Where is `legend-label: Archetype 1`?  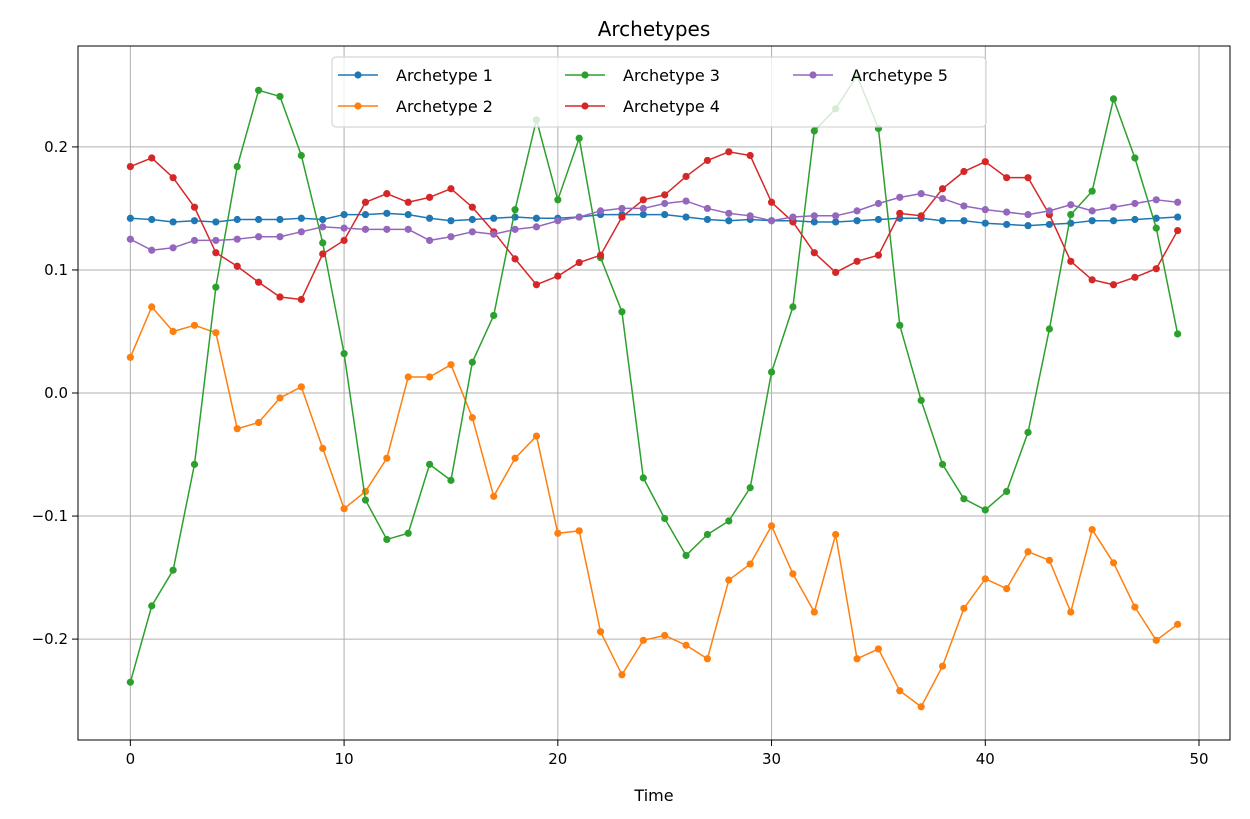 legend-label: Archetype 1 is located at coordinates (444, 75).